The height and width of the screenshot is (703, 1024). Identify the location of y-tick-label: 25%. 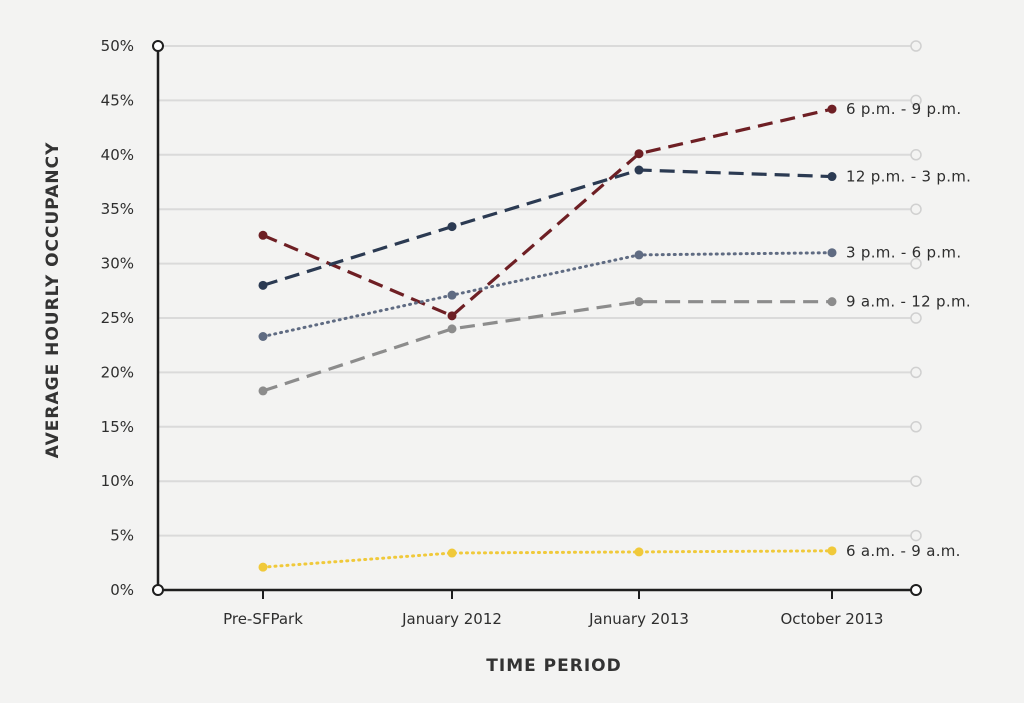
(117, 318).